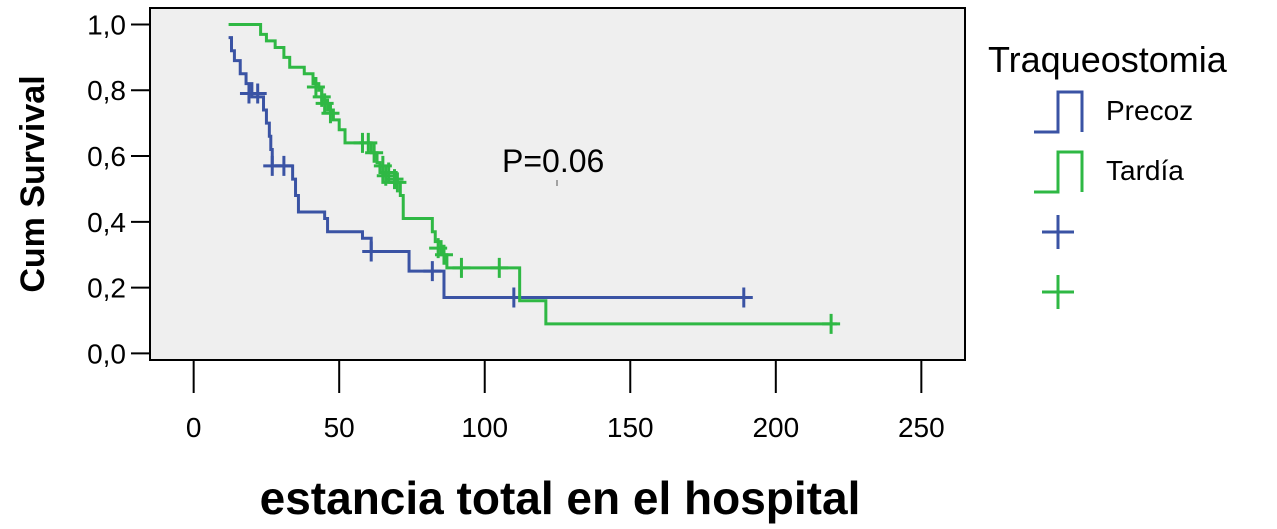  I want to click on x-tick-label: 150, so click(630, 427).